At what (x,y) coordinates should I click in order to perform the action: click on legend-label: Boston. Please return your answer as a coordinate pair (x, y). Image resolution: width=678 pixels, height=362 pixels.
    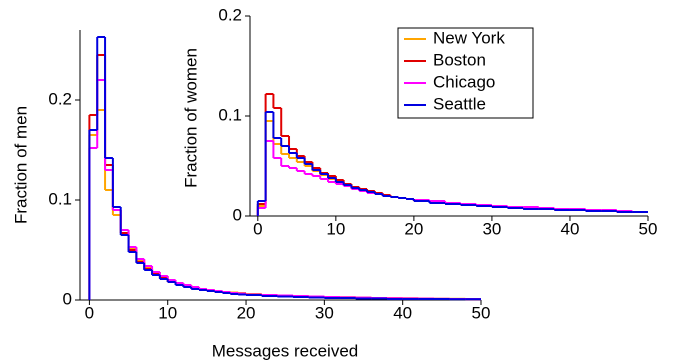
    Looking at the image, I should click on (459, 59).